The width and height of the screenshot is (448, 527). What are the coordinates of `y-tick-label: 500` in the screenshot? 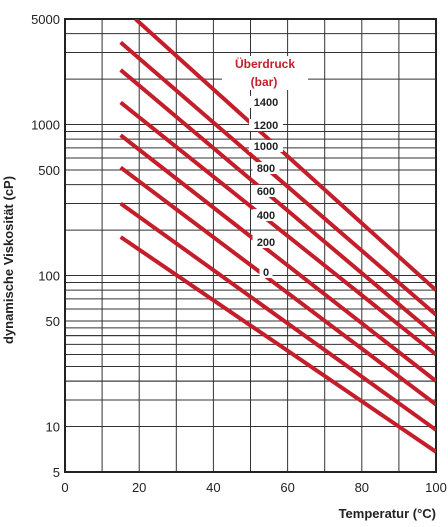 It's located at (49, 170).